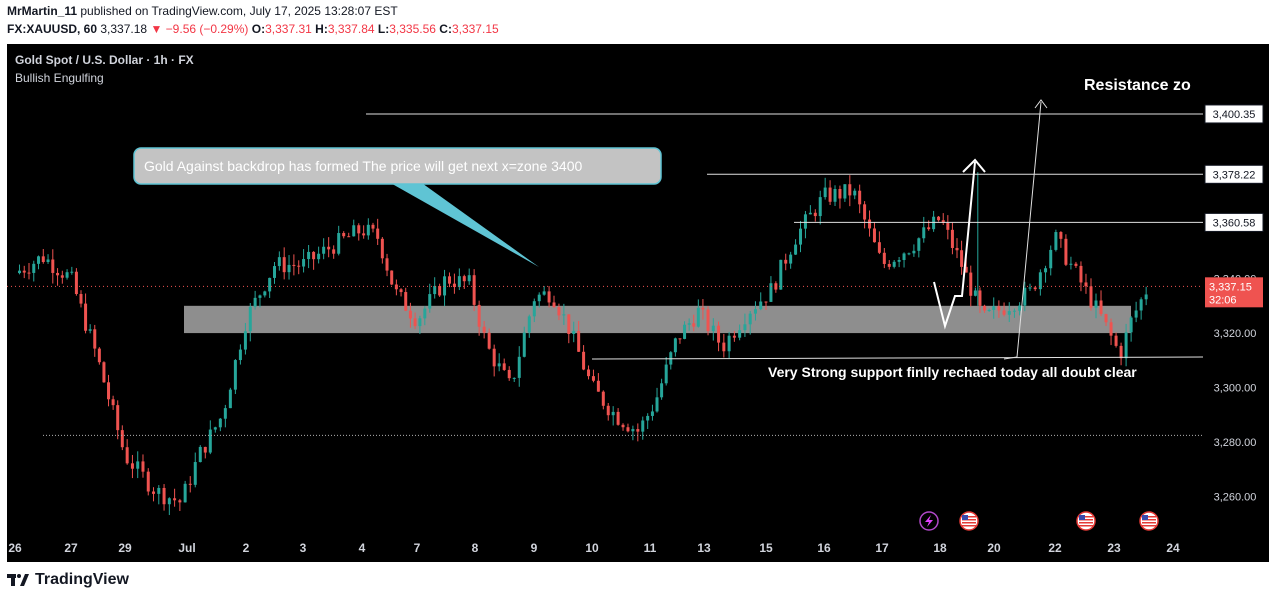 The image size is (1275, 599). I want to click on support-line, so click(897, 358).